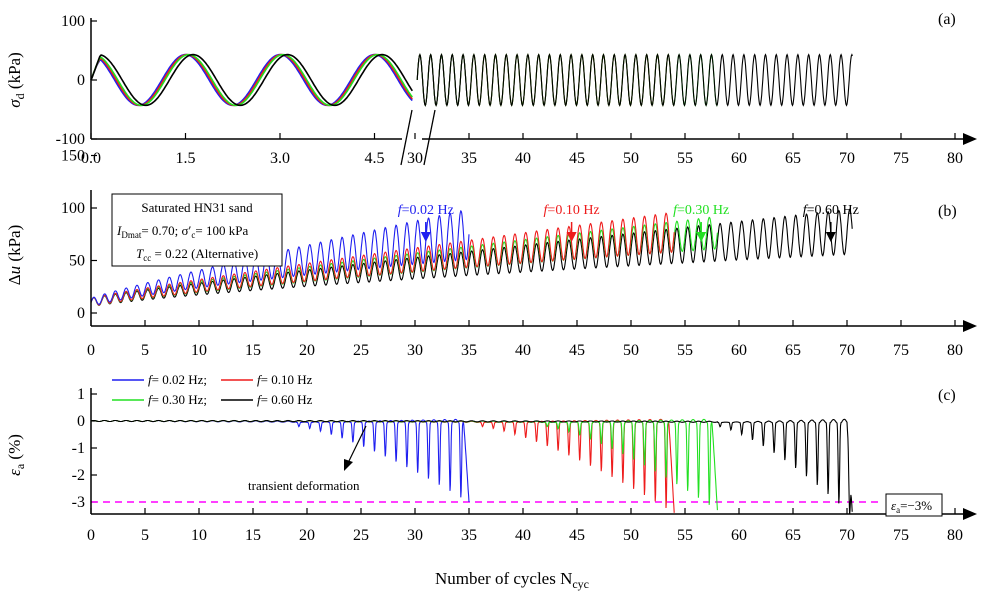 The height and width of the screenshot is (594, 989). I want to click on limit-label: εa=−3%, so click(911, 506).